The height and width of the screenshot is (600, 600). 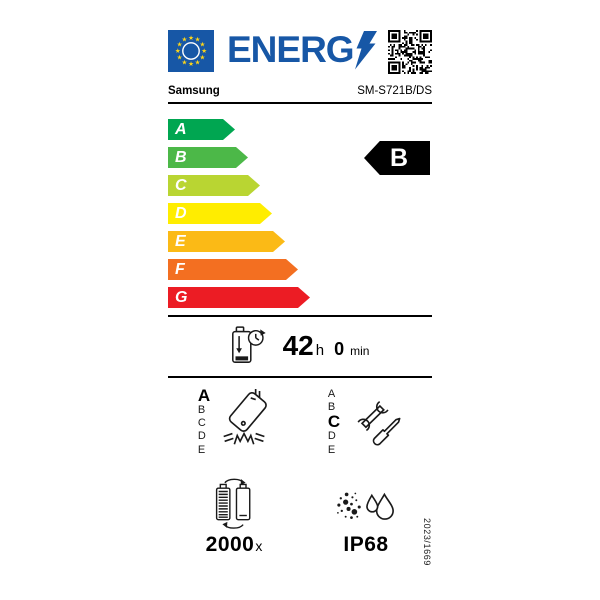 I want to click on endurance-value: 42 h 0 min, so click(x=326, y=346).